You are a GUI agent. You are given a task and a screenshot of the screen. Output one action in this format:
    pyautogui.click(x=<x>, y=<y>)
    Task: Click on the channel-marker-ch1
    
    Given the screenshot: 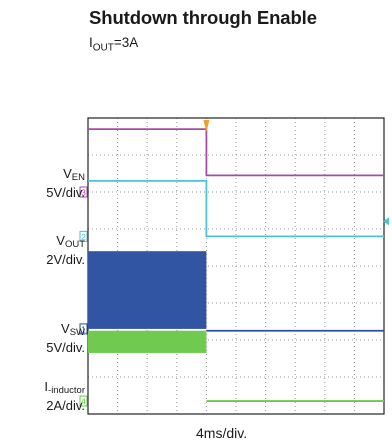 What is the action you would take?
    pyautogui.click(x=83, y=329)
    